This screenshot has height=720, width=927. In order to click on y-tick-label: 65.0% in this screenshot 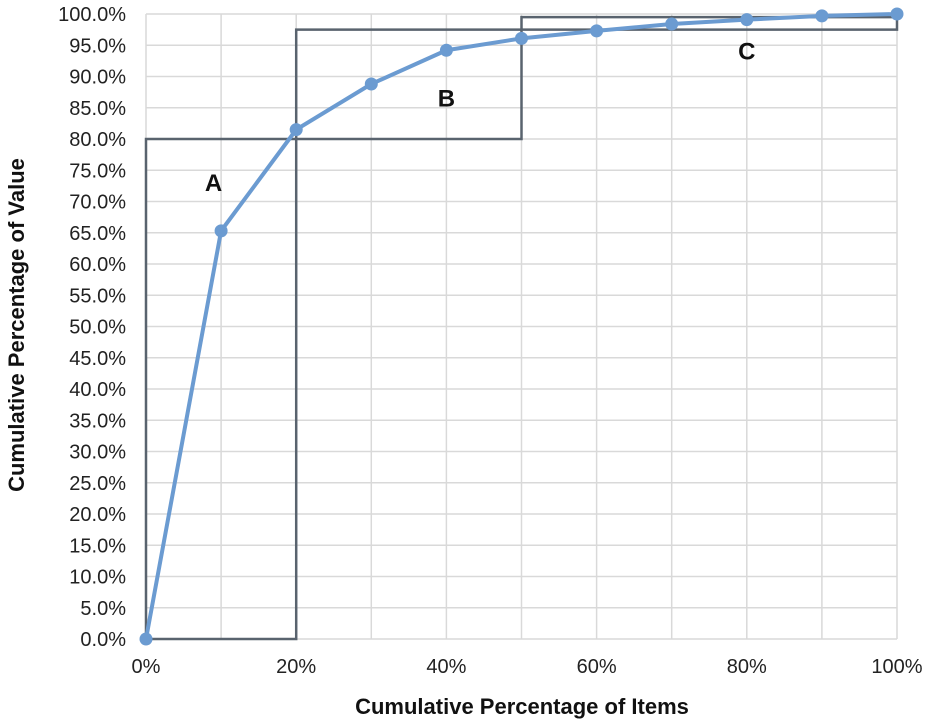, I will do `click(97, 234)`.